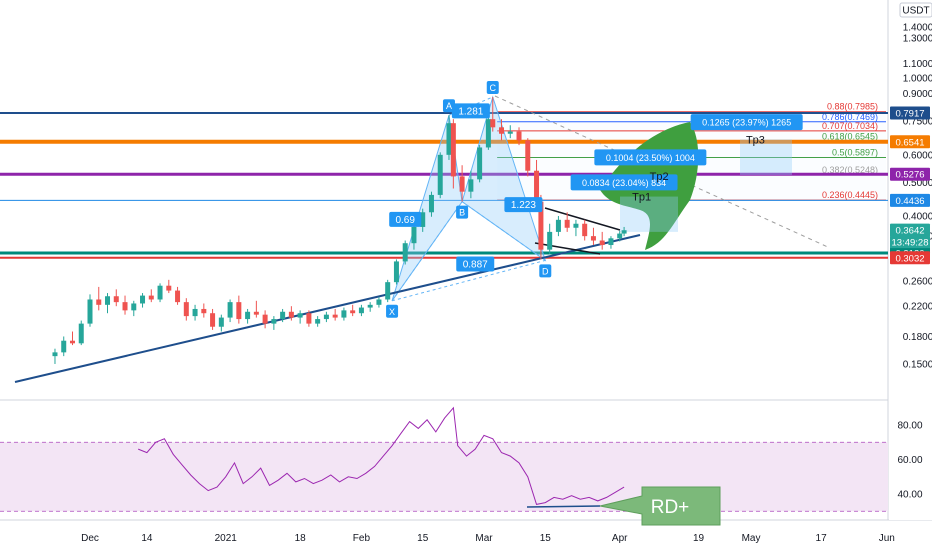 This screenshot has height=550, width=932. Describe the element at coordinates (381, 455) in the screenshot. I see `rsi-line` at that location.